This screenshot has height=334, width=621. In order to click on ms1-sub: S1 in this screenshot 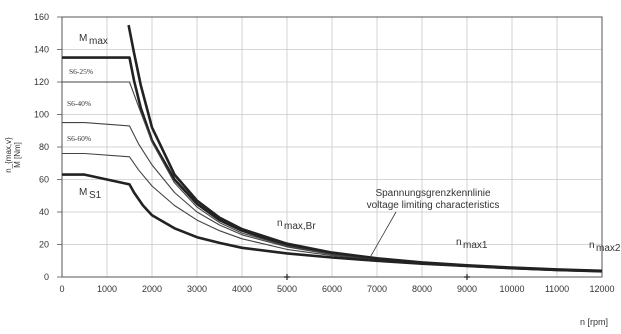, I will do `click(95, 195)`.